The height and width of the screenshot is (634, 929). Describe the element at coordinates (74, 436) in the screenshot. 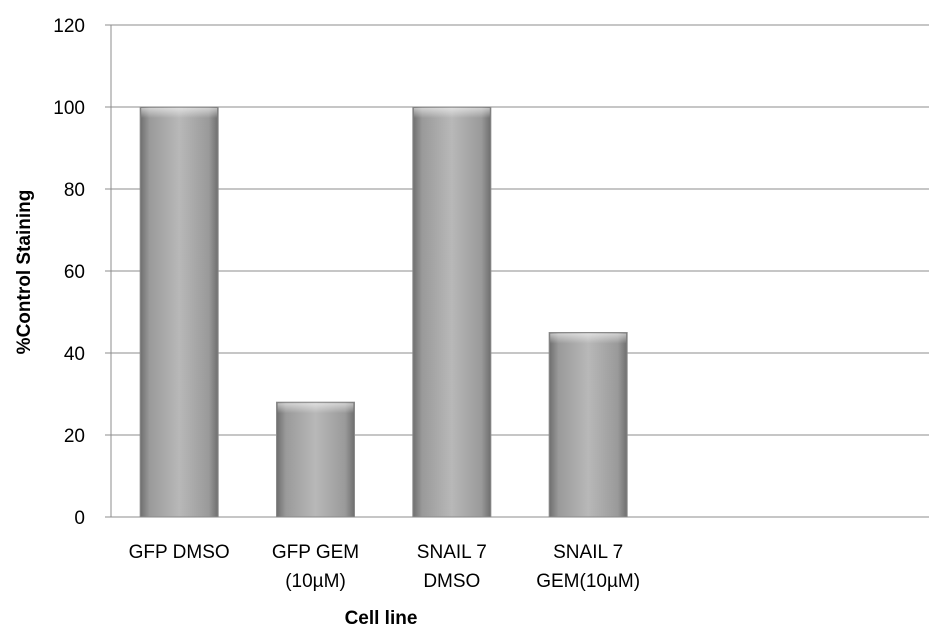

I see `y-tick-label: 20` at that location.